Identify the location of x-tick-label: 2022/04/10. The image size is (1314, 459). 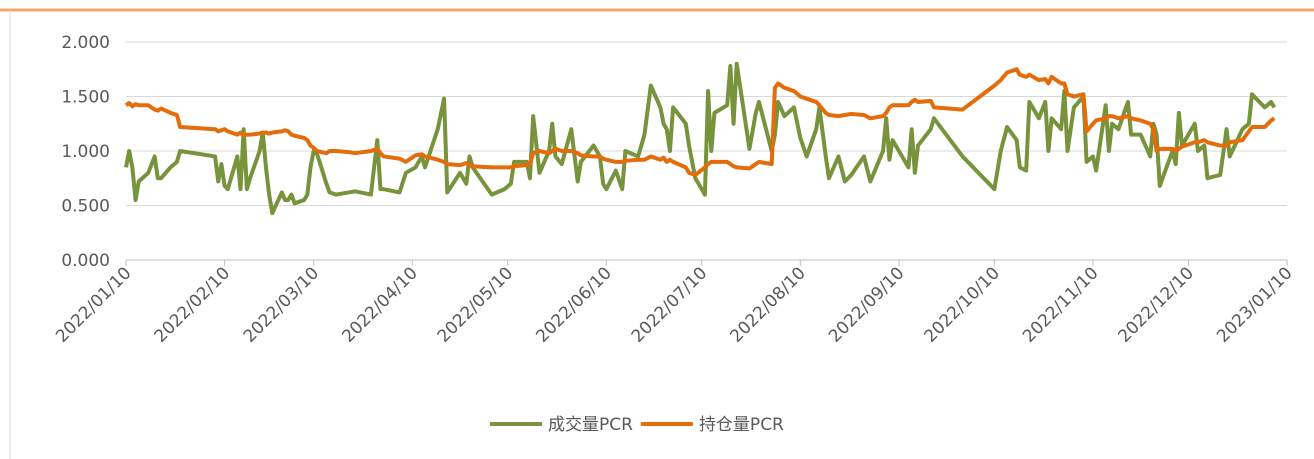
(379, 304).